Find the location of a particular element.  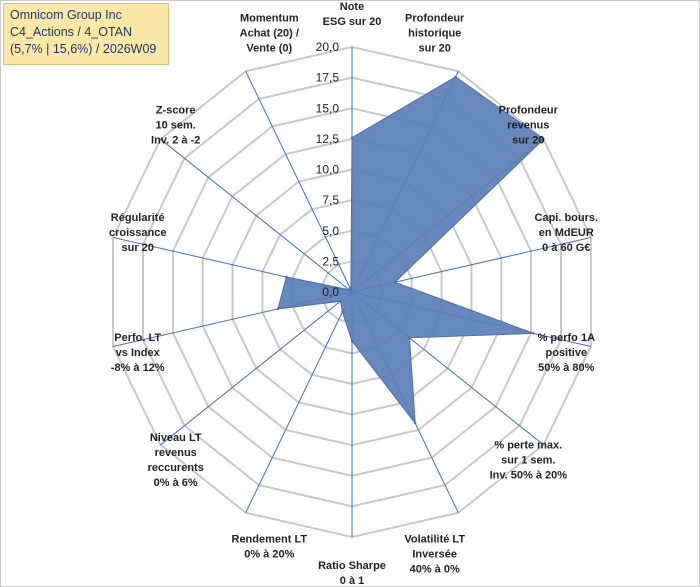

axis-label: Capi. bours. en MdEUR 0 à 60 G€ is located at coordinates (567, 233).